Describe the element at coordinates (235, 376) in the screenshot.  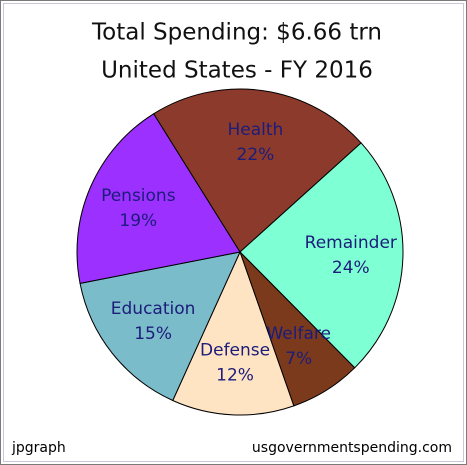
I see `value-label: 12%` at that location.